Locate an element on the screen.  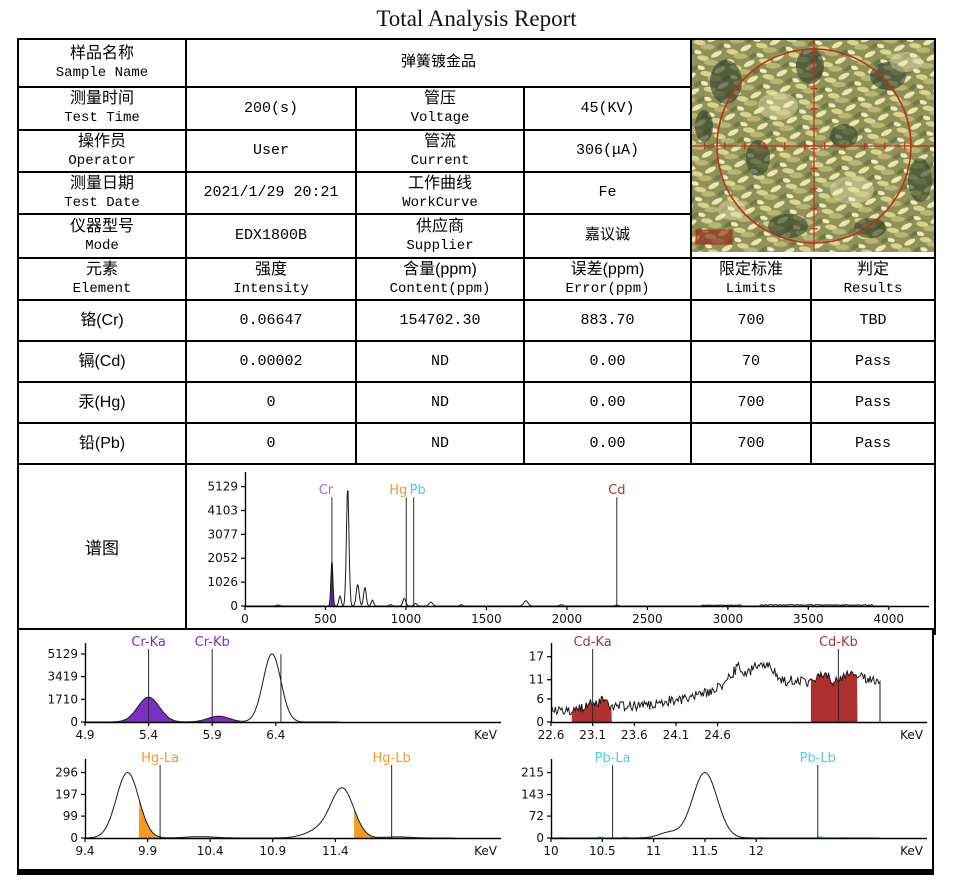
info-label-current-en: Current is located at coordinates (440, 160).